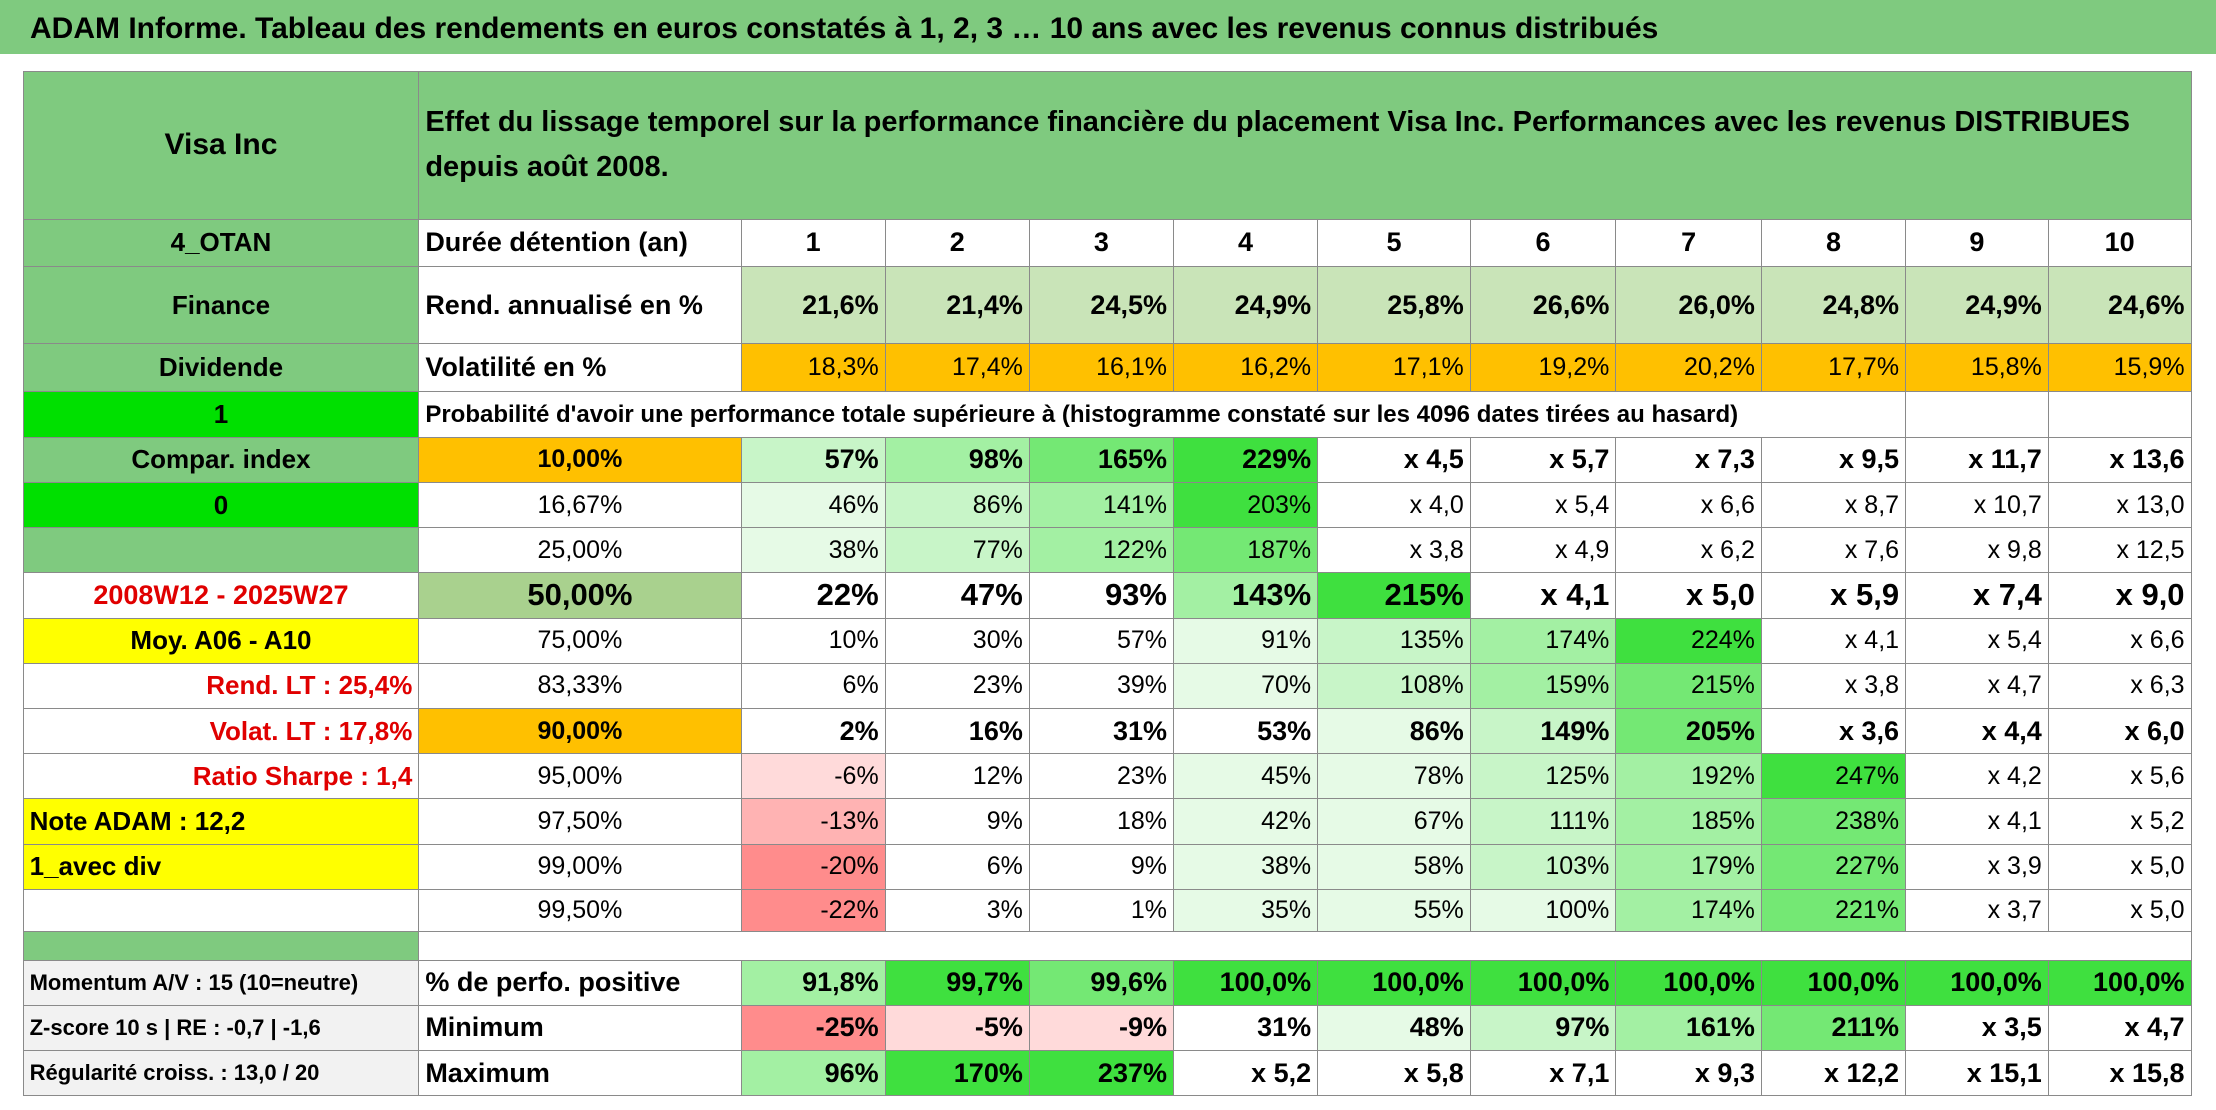  Describe the element at coordinates (1688, 731) in the screenshot. I see `value-cell: 205%` at that location.